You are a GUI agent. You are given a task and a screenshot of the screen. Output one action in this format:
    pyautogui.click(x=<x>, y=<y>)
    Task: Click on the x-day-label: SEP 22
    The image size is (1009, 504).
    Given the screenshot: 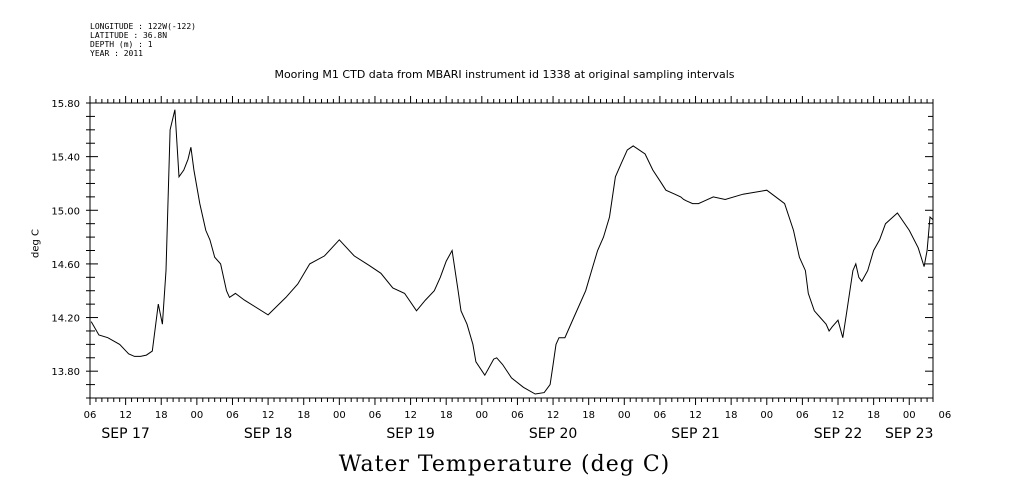 What is the action you would take?
    pyautogui.click(x=838, y=434)
    